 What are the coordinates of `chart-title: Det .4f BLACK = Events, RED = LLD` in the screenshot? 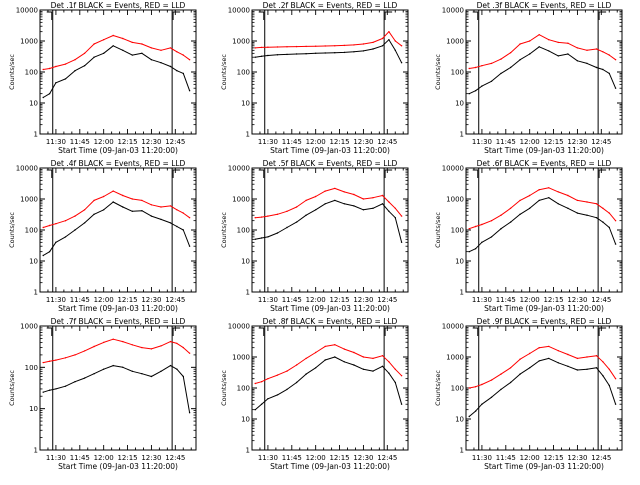 It's located at (118, 163).